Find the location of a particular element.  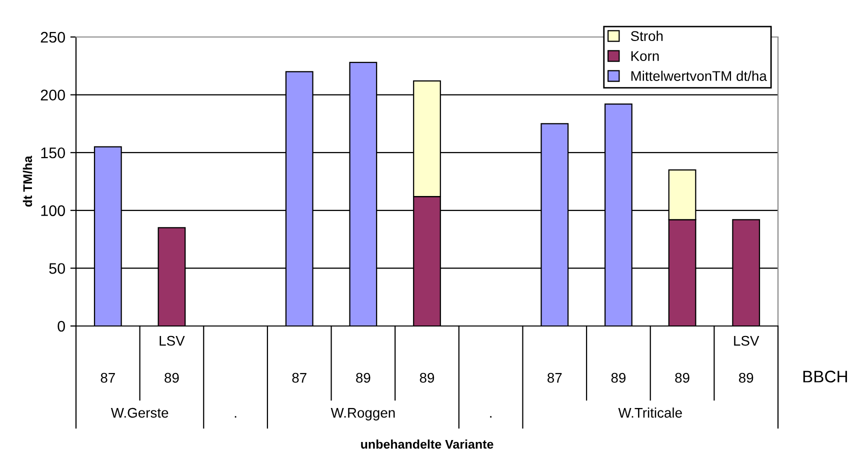

y-tick-label: 0 is located at coordinates (61, 326).